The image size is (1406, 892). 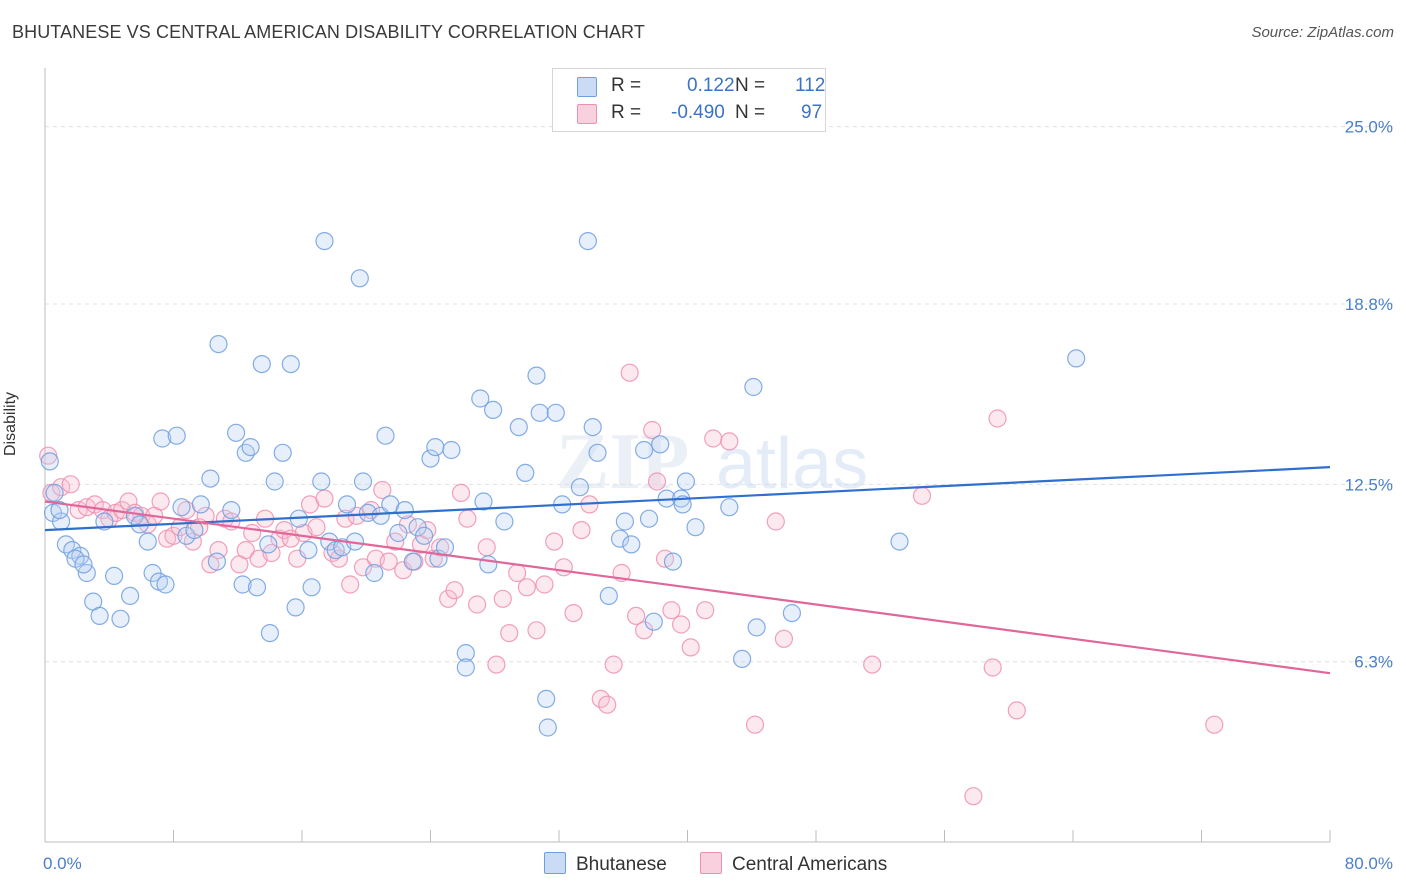 I want to click on bhutanese-trend-line, so click(x=687, y=499).